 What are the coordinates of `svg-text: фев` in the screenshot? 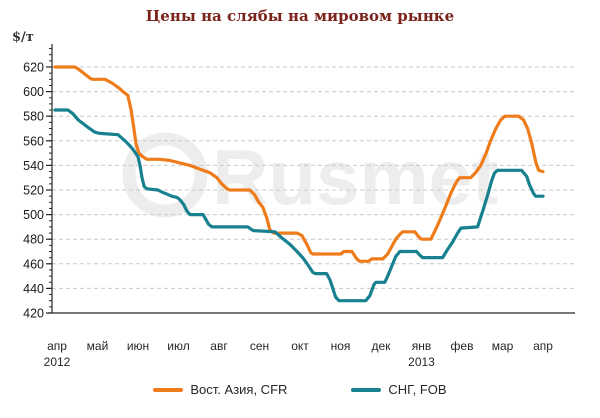 It's located at (462, 346).